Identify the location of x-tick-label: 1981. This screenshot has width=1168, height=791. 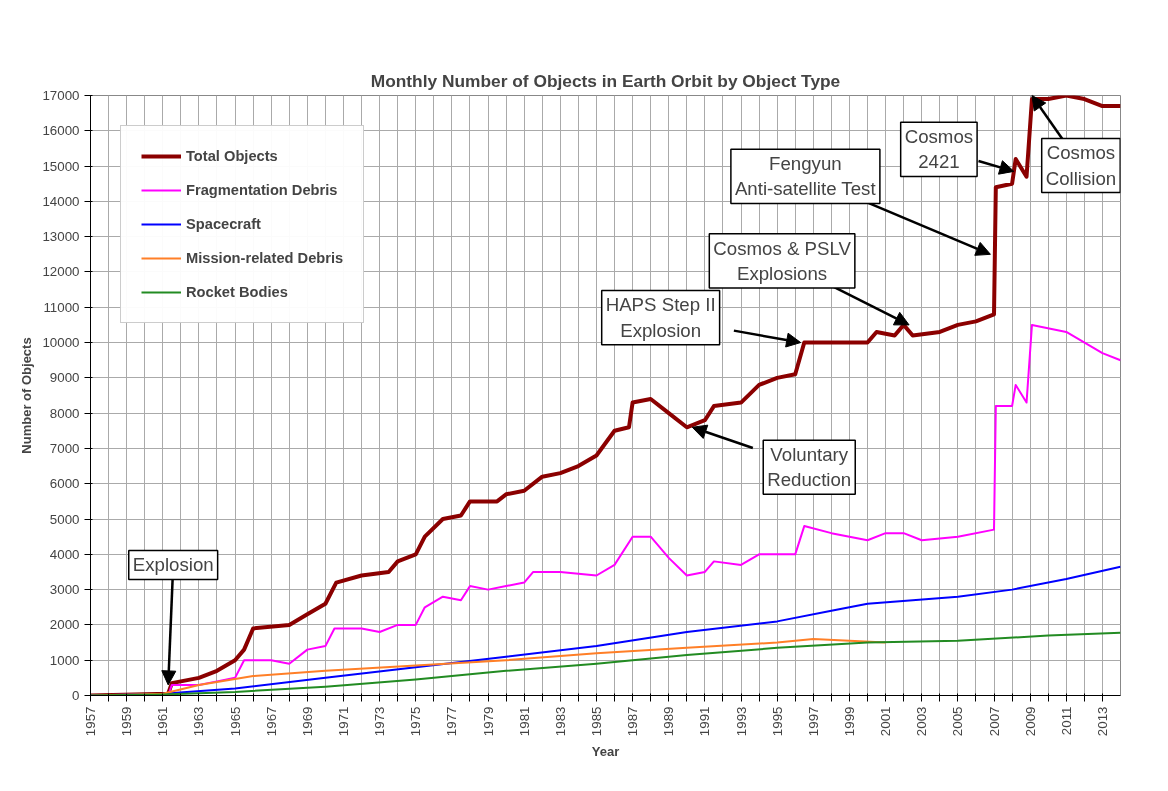
(524, 721).